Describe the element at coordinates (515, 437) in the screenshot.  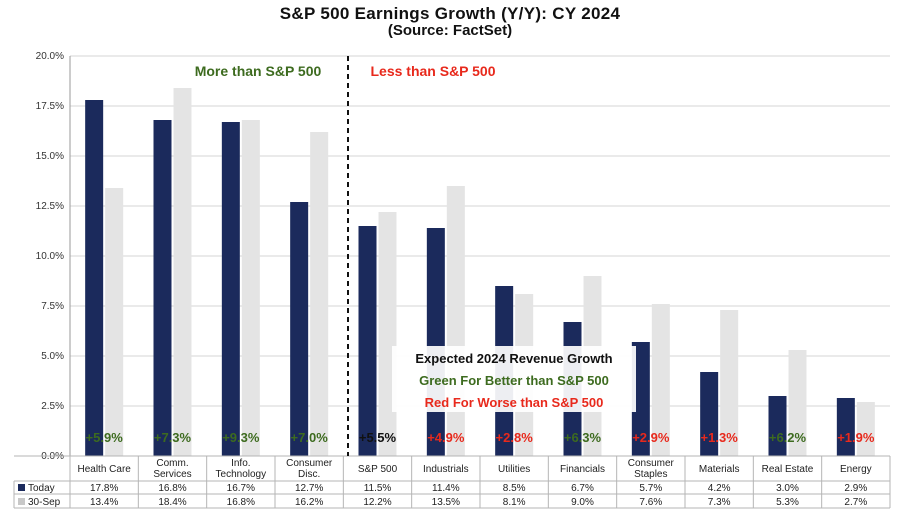
I see `revenue-growth-label: +2.8%` at that location.